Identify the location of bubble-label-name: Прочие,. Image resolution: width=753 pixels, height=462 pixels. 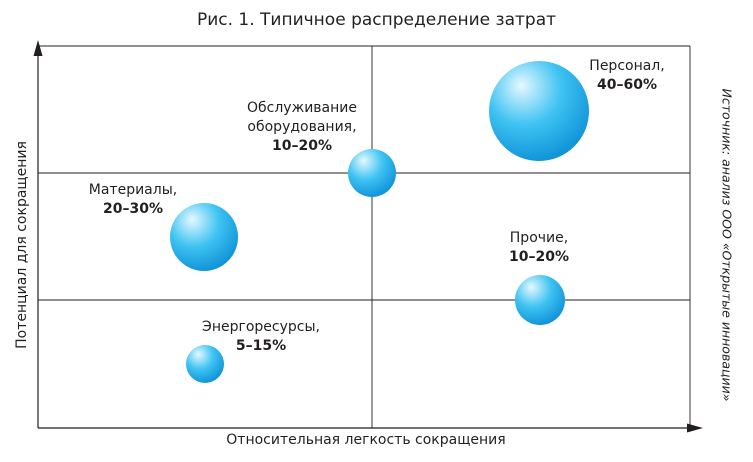
(539, 238).